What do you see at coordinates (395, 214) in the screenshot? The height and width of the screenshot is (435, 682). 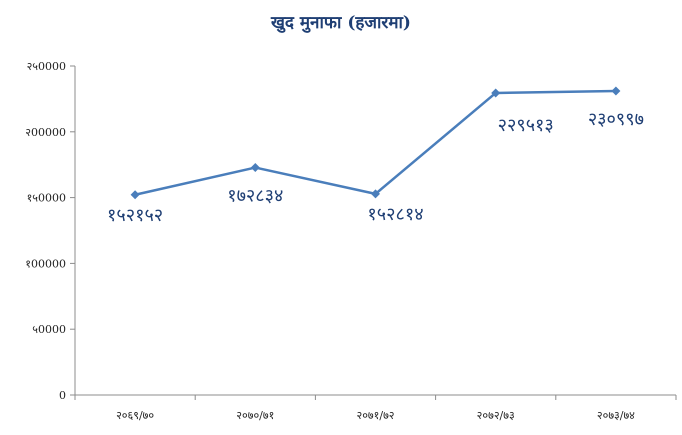 I see `data-label: १५२८१४` at bounding box center [395, 214].